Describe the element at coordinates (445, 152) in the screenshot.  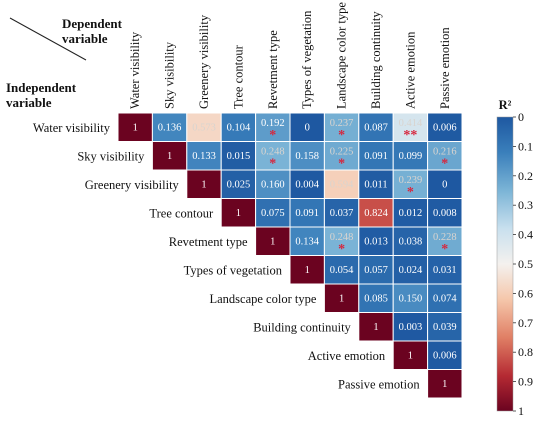
I see `cell-value-label: 0.216` at that location.